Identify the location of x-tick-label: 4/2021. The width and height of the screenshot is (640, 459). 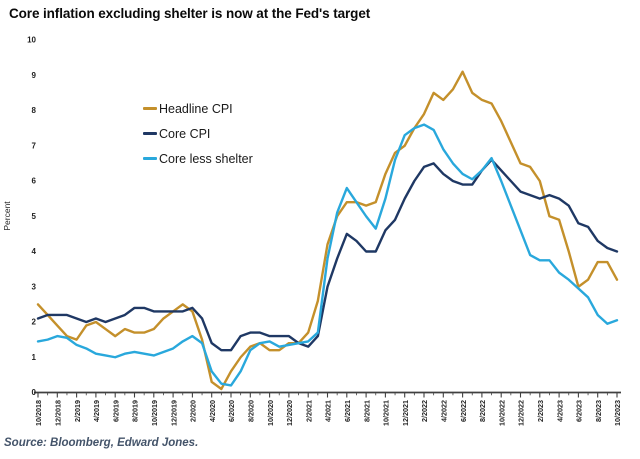
(328, 411).